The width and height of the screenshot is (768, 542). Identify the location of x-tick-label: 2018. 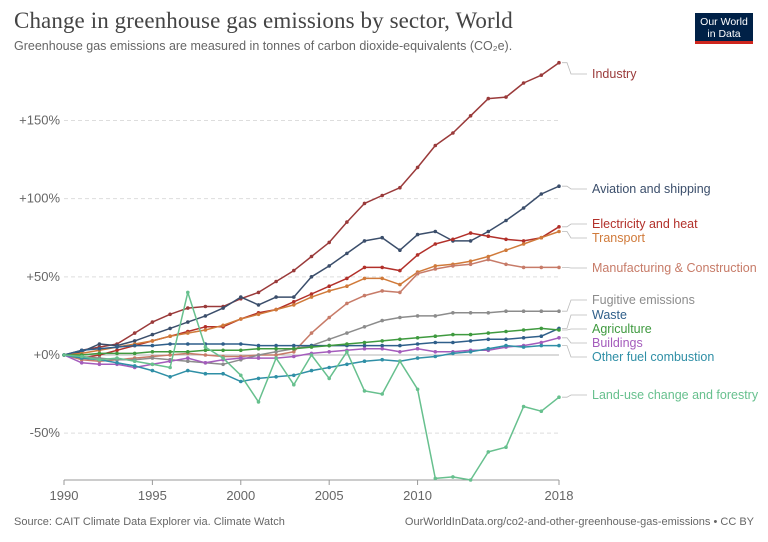
(559, 495).